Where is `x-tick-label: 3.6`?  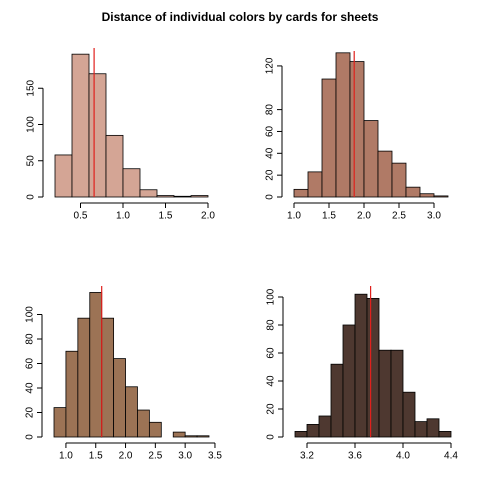
x-tick-label: 3.6 is located at coordinates (355, 456).